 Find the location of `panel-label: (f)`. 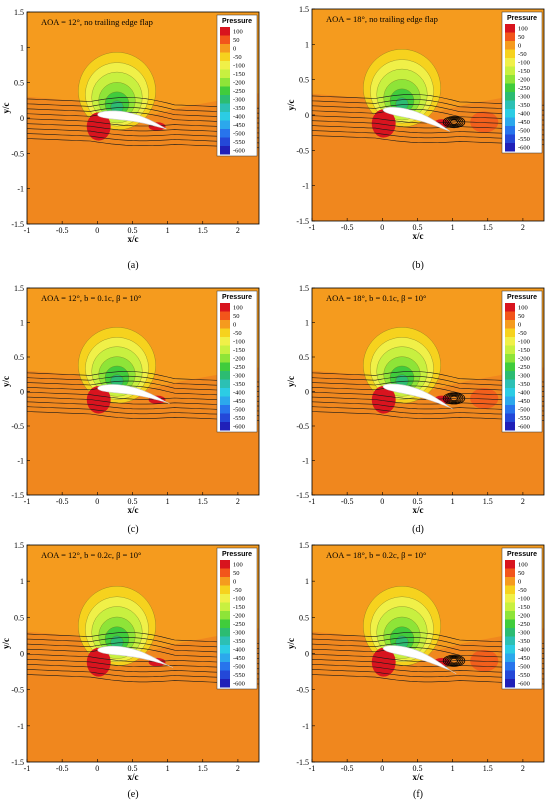

panel-label: (f) is located at coordinates (418, 794).